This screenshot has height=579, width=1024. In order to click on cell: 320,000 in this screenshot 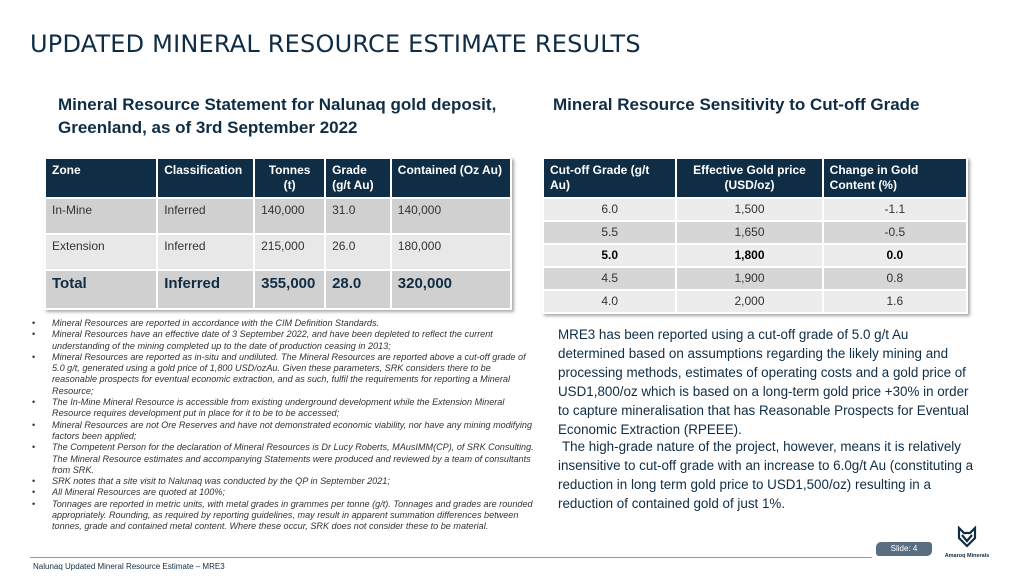, I will do `click(451, 289)`.